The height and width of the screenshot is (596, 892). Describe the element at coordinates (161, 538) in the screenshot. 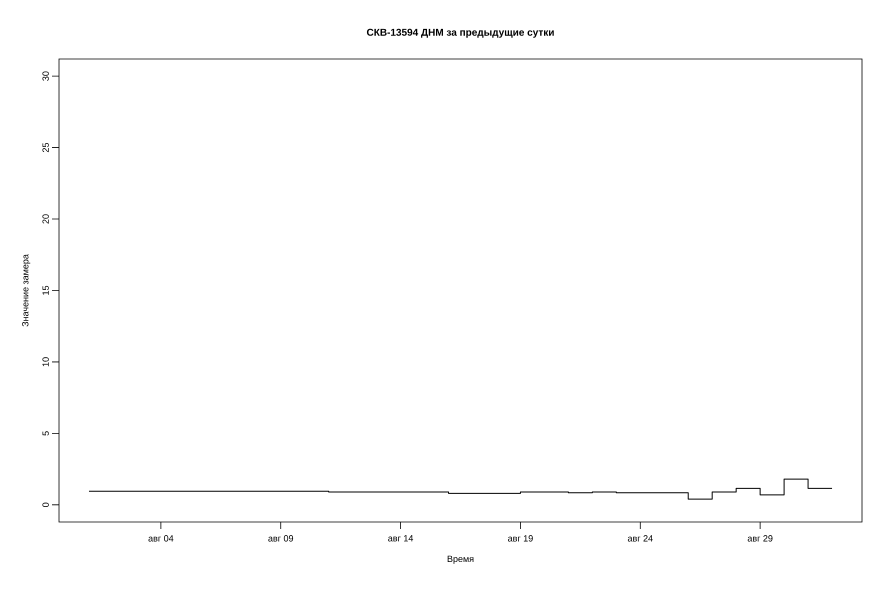

I see `x-tick-label: авг 04` at that location.